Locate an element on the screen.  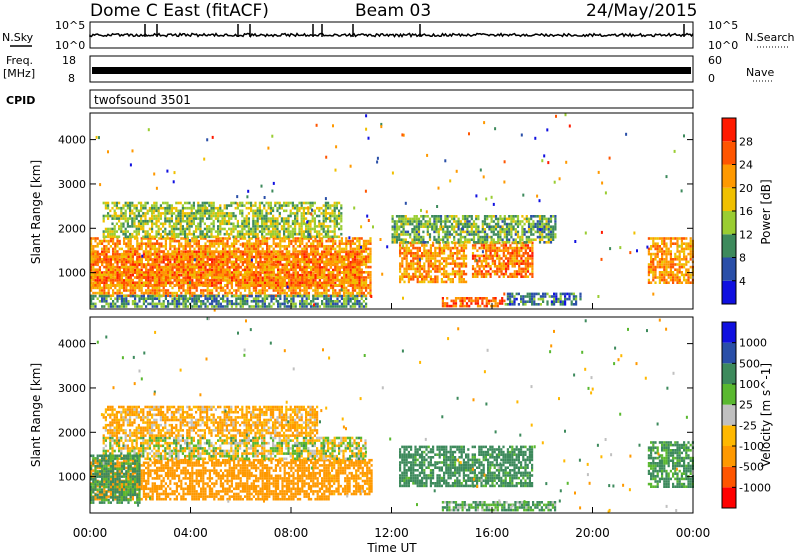
cpid-value: twofsound 3501 is located at coordinates (142, 100).